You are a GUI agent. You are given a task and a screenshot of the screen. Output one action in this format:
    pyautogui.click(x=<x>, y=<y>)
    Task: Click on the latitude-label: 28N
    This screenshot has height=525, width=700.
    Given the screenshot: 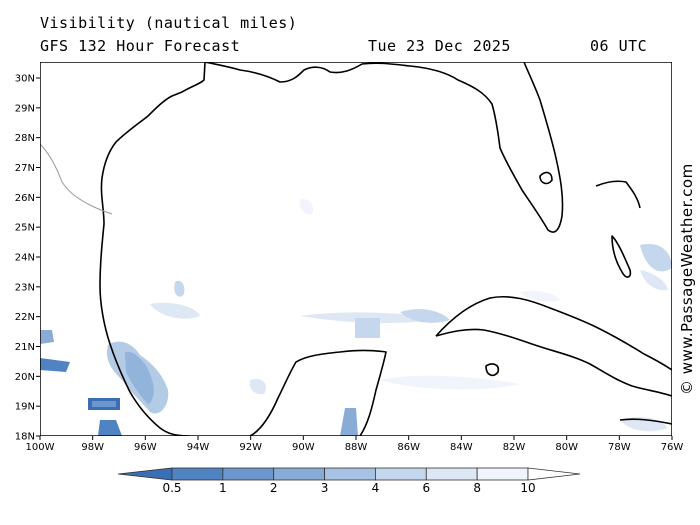 What is the action you would take?
    pyautogui.click(x=25, y=138)
    